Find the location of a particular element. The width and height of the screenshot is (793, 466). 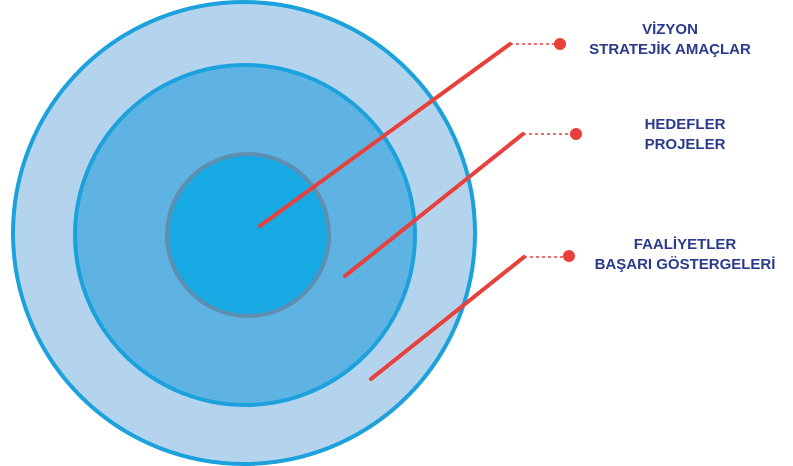

label-3-line-1: FAALİYETLER is located at coordinates (685, 244).